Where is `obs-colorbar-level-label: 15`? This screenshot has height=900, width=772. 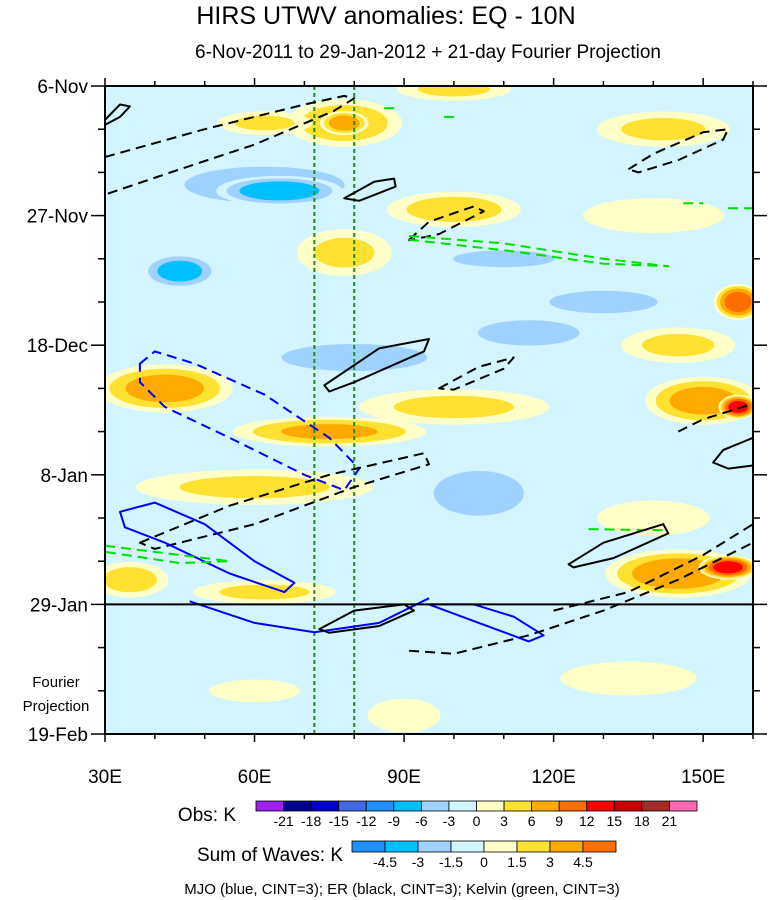 obs-colorbar-level-label: 15 is located at coordinates (615, 821).